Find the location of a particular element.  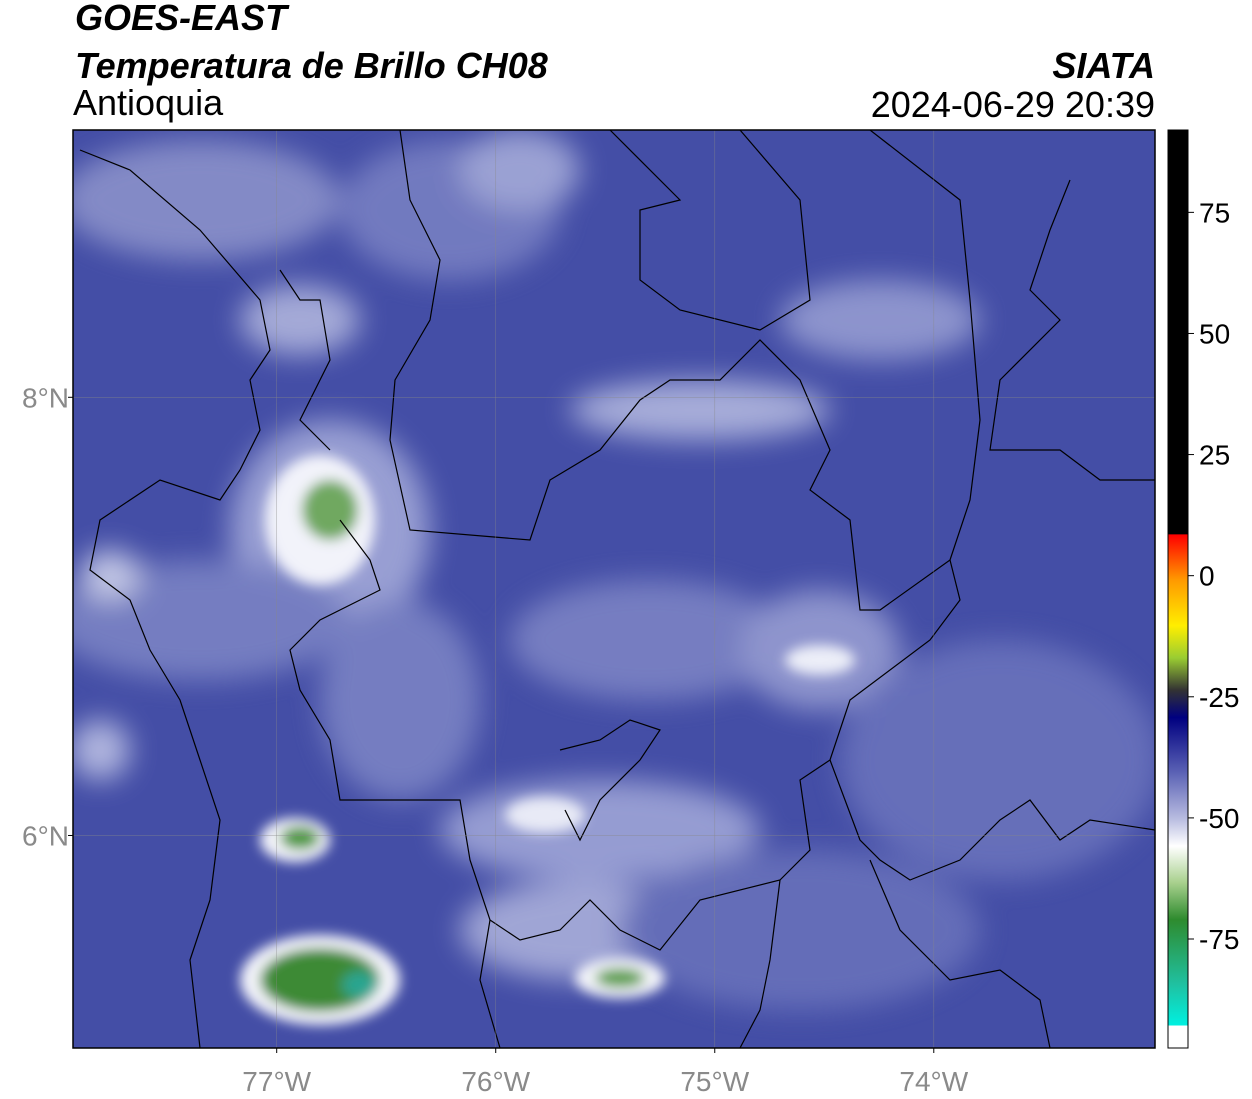

colorbar-tick-label: 0 is located at coordinates (1207, 576).